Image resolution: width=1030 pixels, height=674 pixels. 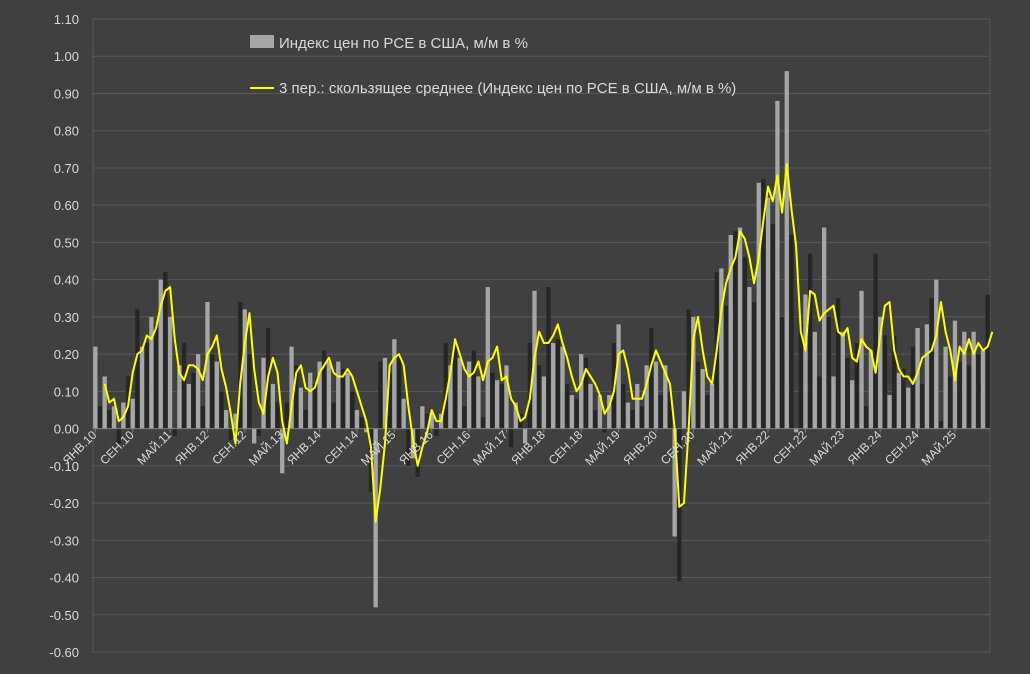 I want to click on x-tick-label: СЕН.18, so click(x=566, y=448).